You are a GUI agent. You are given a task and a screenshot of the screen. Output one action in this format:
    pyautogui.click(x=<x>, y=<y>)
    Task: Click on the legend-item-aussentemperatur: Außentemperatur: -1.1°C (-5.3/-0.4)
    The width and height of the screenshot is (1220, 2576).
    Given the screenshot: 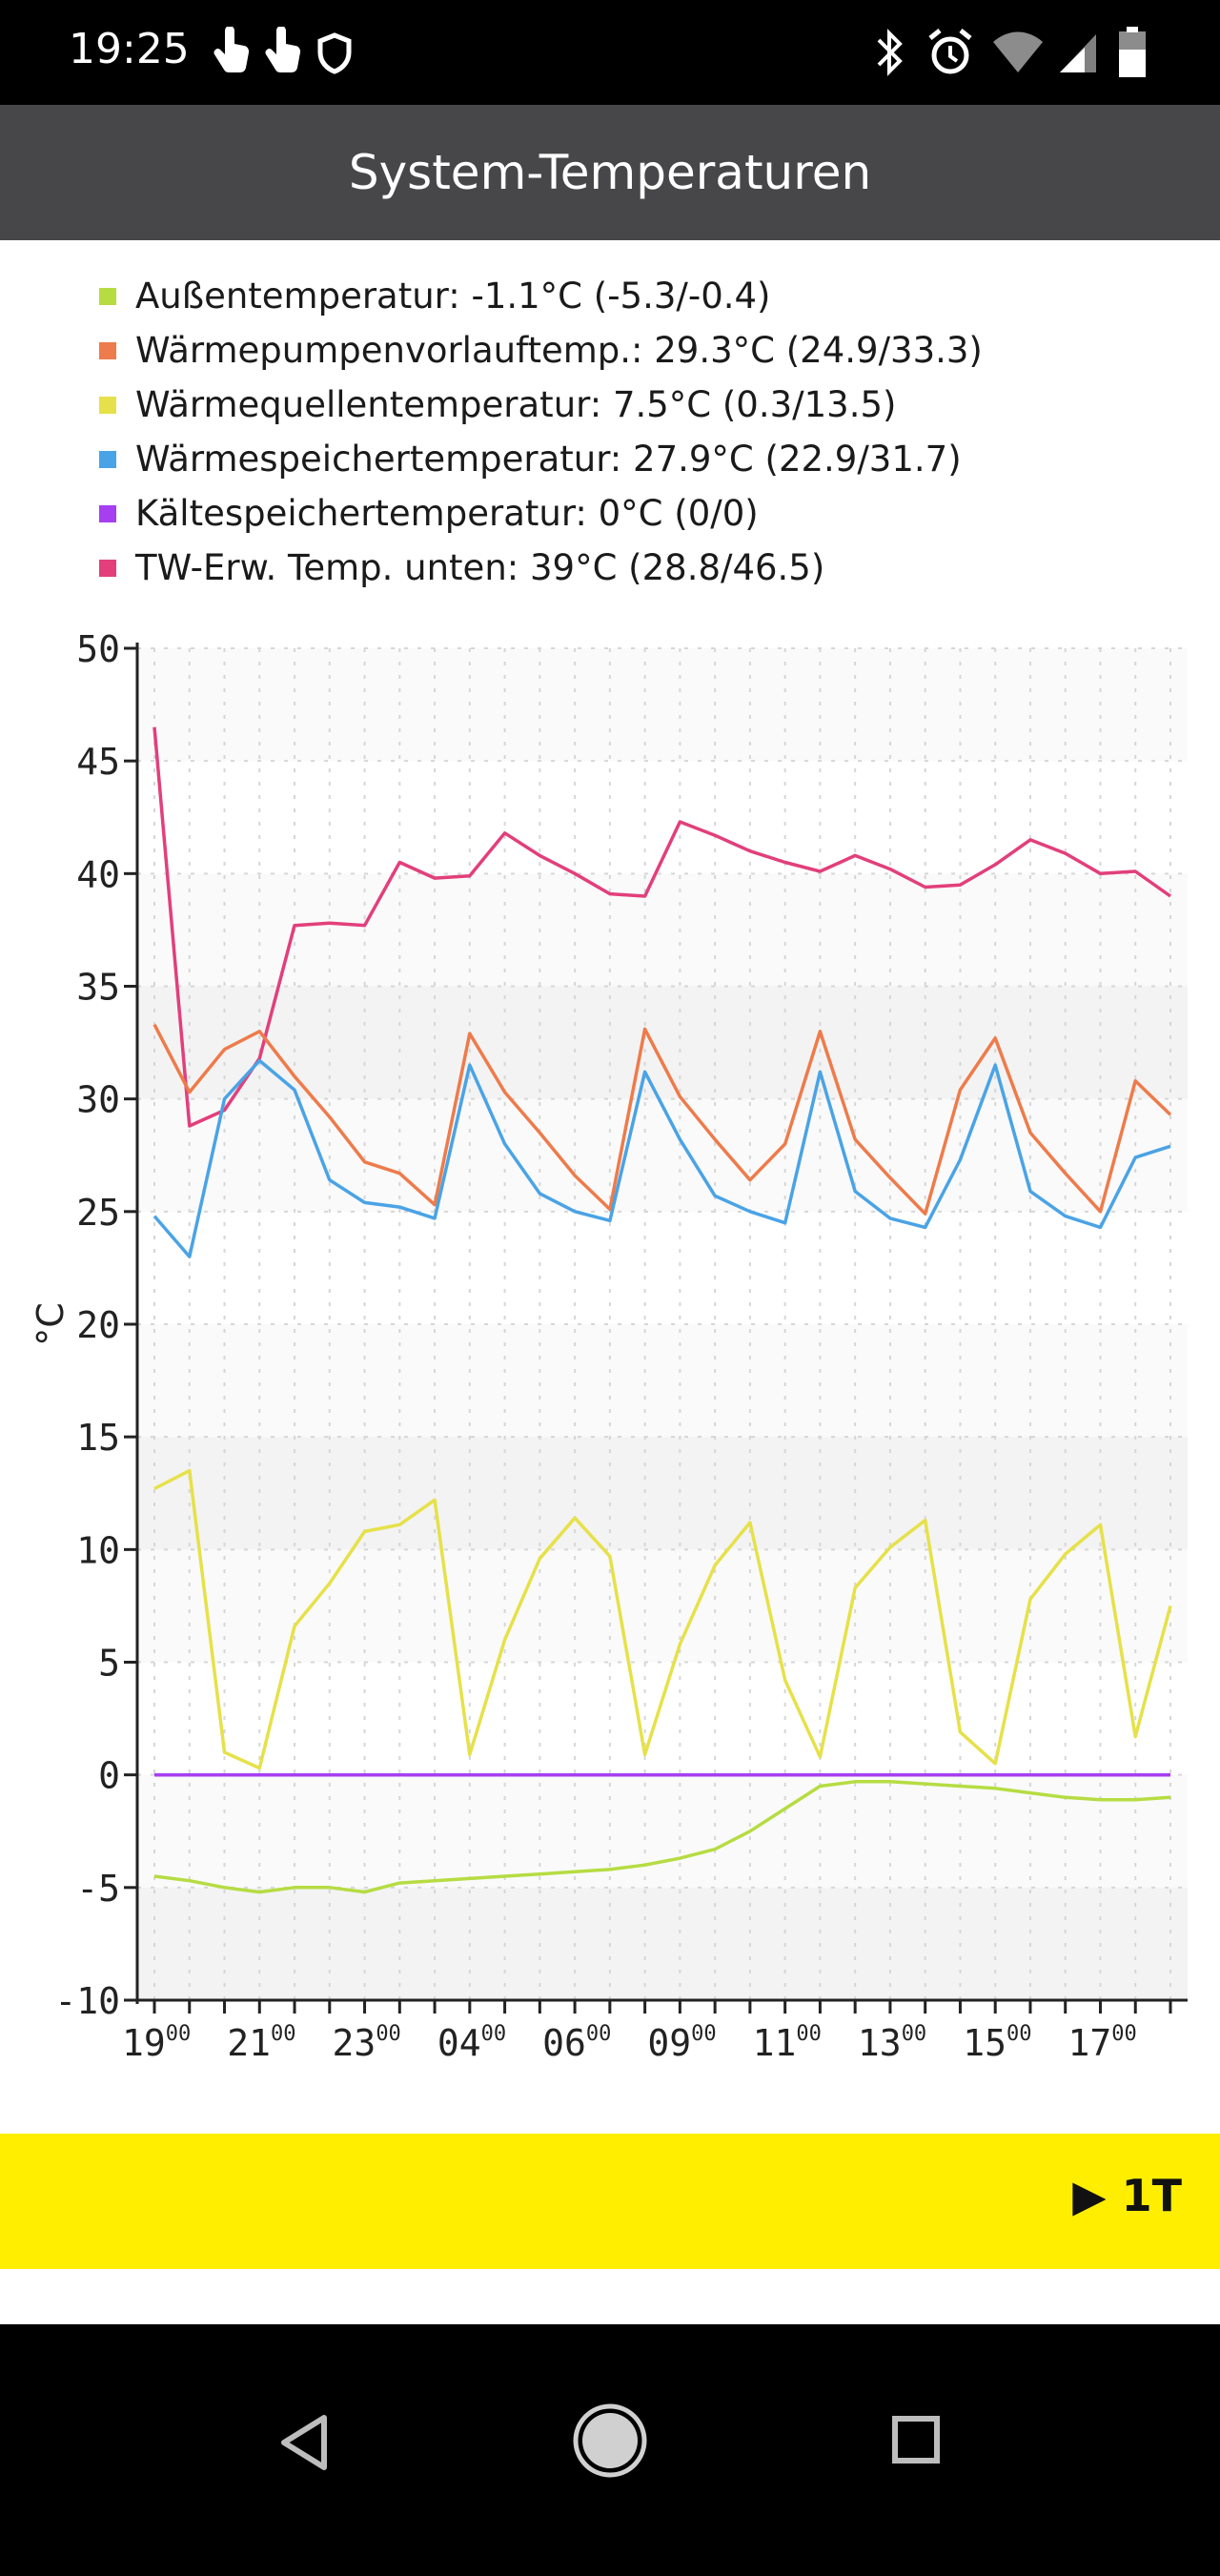 What is the action you would take?
    pyautogui.click(x=647, y=296)
    